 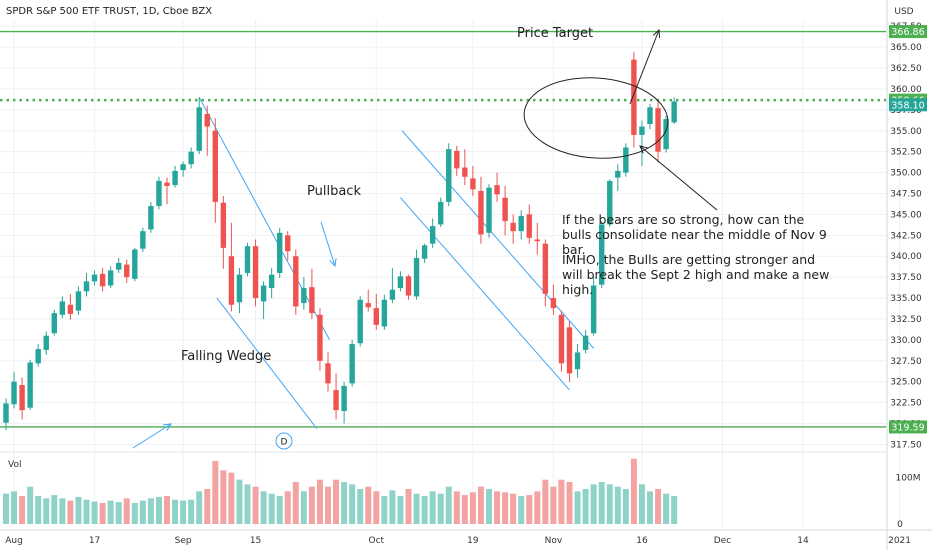 What do you see at coordinates (255, 541) in the screenshot?
I see `time-tick-label: 15` at bounding box center [255, 541].